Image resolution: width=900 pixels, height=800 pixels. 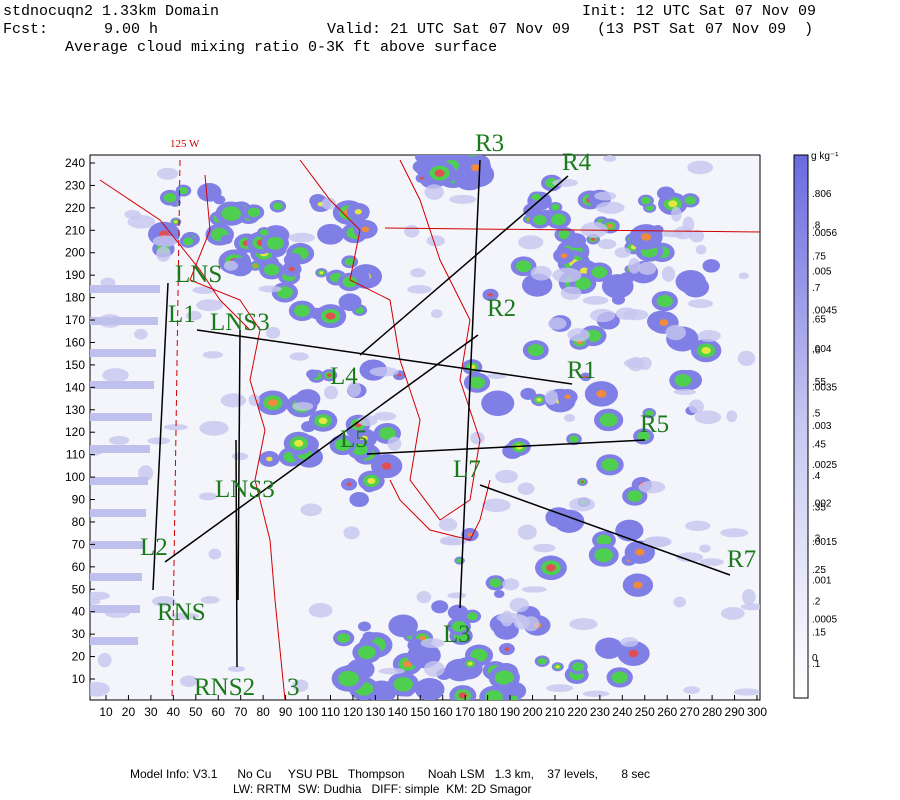 What do you see at coordinates (735, 712) in the screenshot?
I see `x-tick-label: 290` at bounding box center [735, 712].